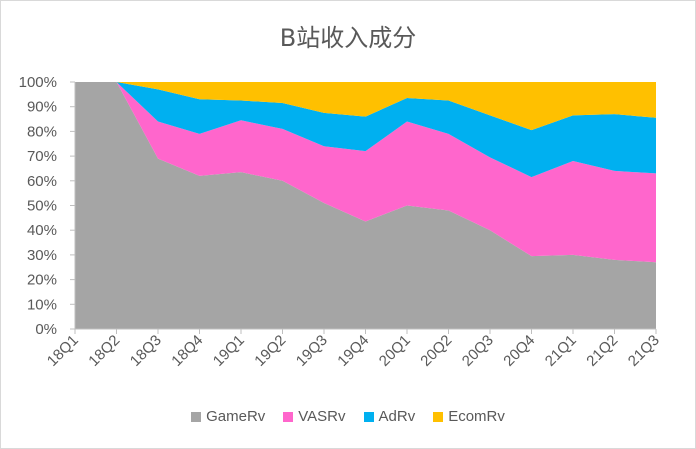 This screenshot has width=696, height=449. What do you see at coordinates (236, 416) in the screenshot?
I see `legend-label: GameRv` at bounding box center [236, 416].